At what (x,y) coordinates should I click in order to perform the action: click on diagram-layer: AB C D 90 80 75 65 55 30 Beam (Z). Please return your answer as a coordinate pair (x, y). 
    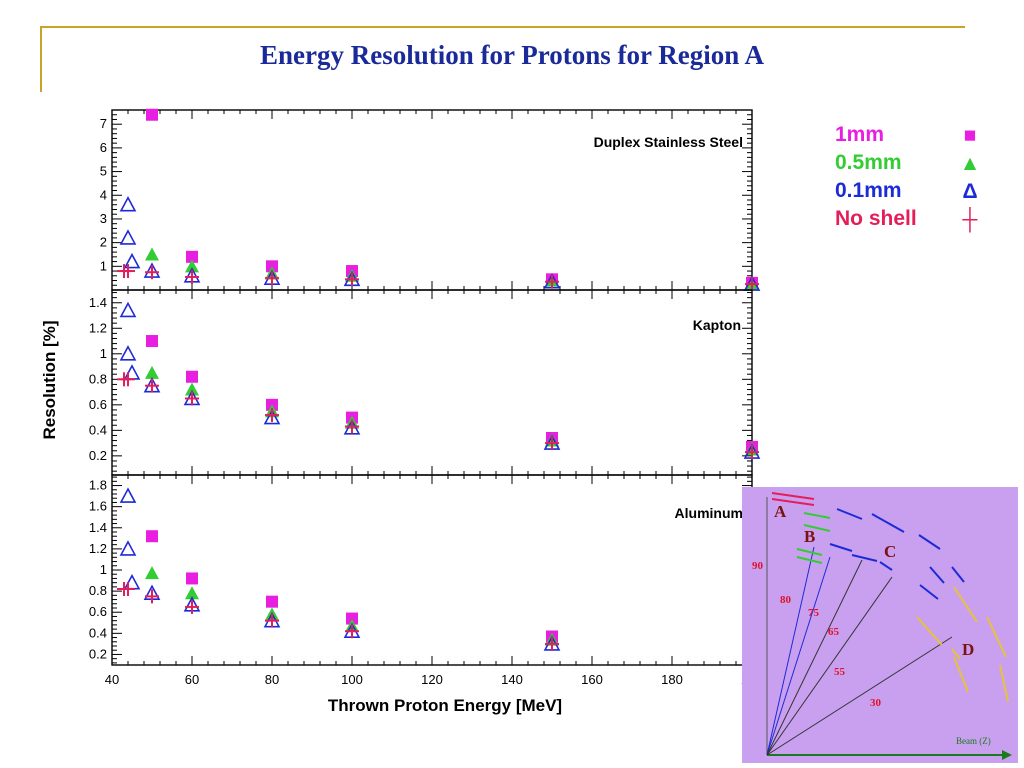
    Looking at the image, I should click on (882, 626).